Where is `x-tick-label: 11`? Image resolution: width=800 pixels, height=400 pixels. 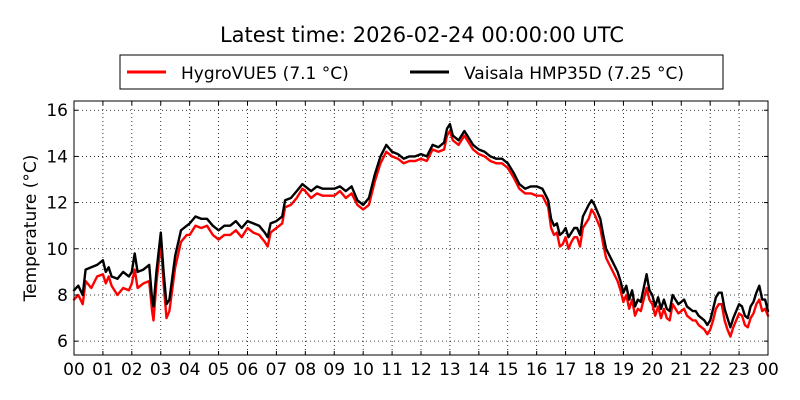
x-tick-label: 11 is located at coordinates (392, 370).